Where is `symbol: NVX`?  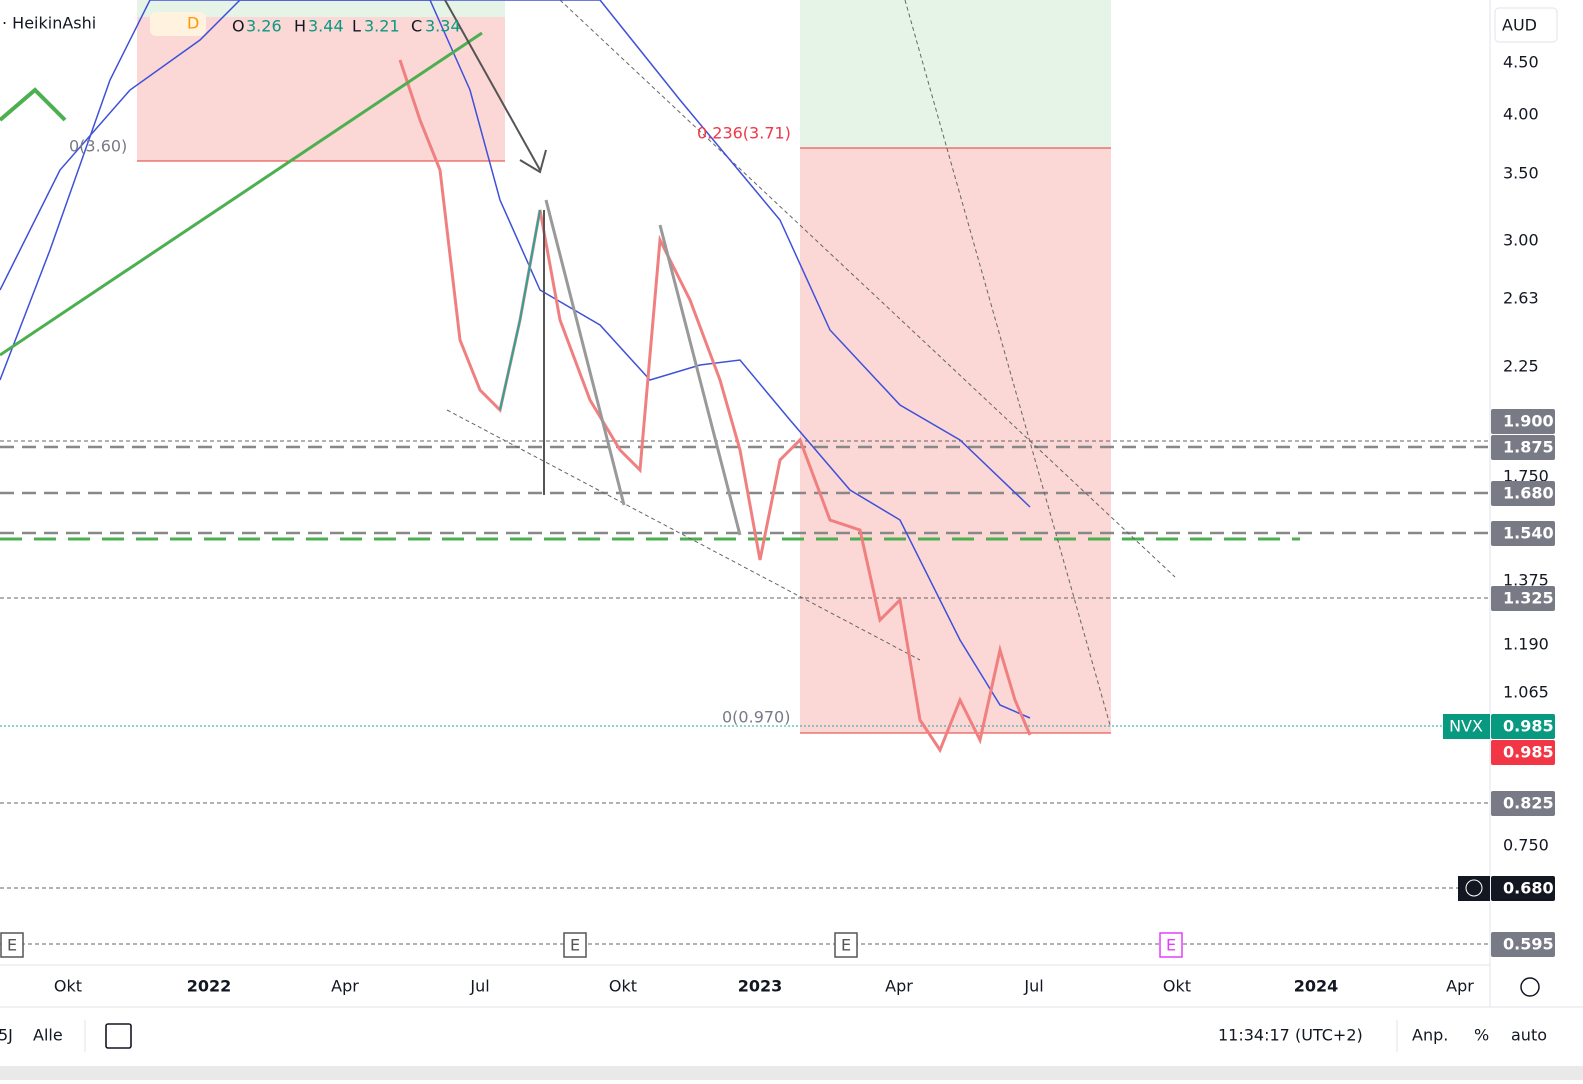
symbol: NVX is located at coordinates (1466, 726).